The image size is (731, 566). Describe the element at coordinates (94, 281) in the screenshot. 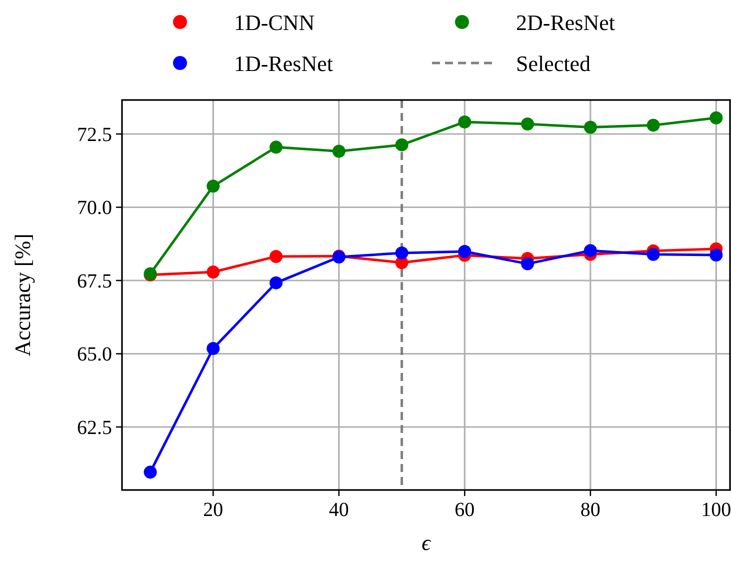

I see `y-tick-label: 67.5` at that location.